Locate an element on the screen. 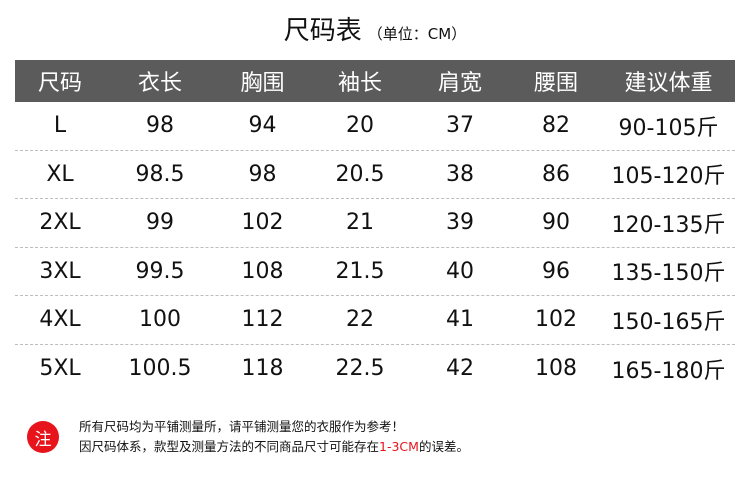 This screenshot has height=477, width=750. table-cell: 4XL is located at coordinates (60, 320).